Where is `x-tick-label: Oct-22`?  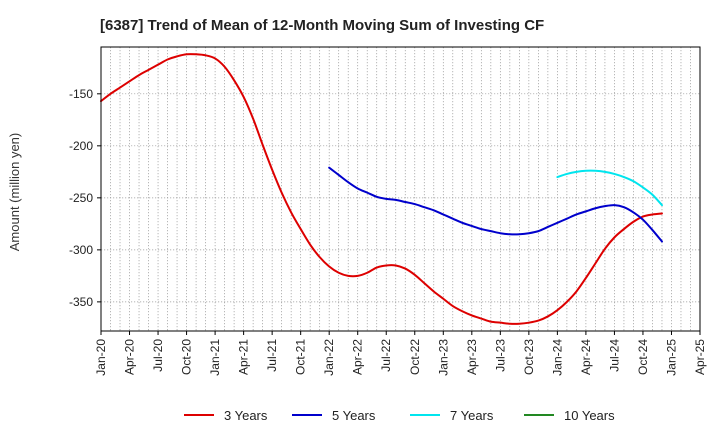 x-tick-label: Oct-22 is located at coordinates (415, 357).